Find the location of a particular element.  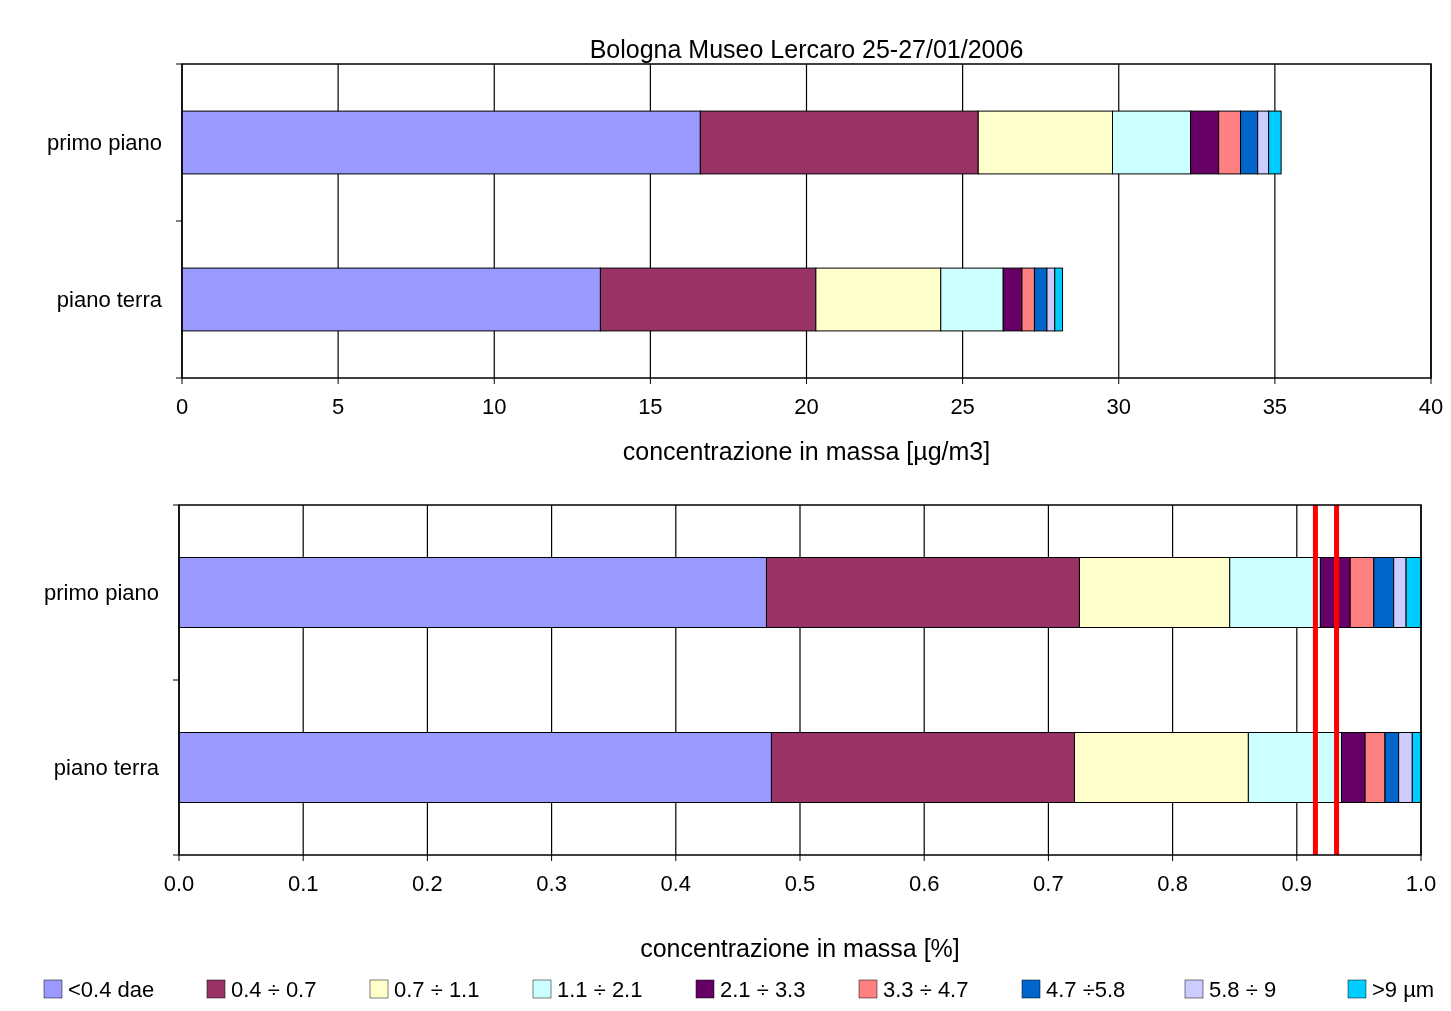

legend-label: 0.7 ÷ 1.1 is located at coordinates (437, 989).